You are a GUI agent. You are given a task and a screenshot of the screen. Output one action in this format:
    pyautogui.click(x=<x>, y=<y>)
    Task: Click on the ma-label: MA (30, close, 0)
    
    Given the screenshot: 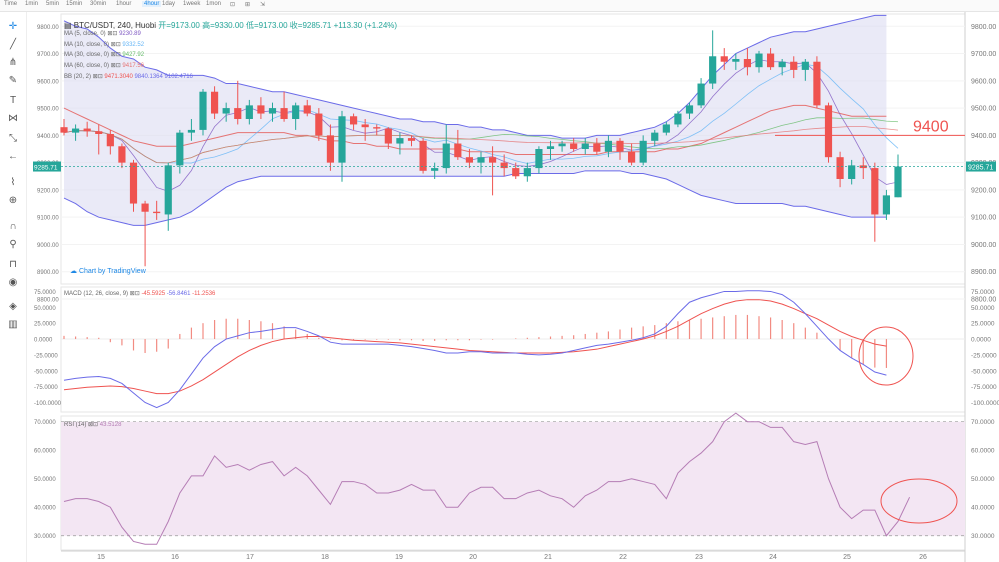 What is the action you would take?
    pyautogui.click(x=87, y=55)
    